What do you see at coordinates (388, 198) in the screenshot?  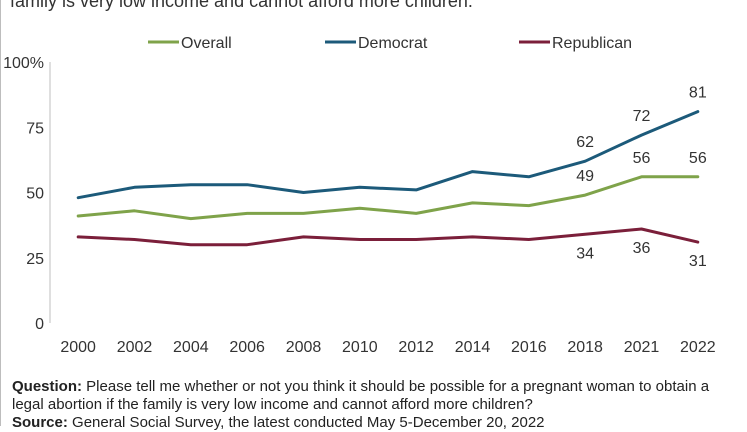 I see `series-line-overall` at bounding box center [388, 198].